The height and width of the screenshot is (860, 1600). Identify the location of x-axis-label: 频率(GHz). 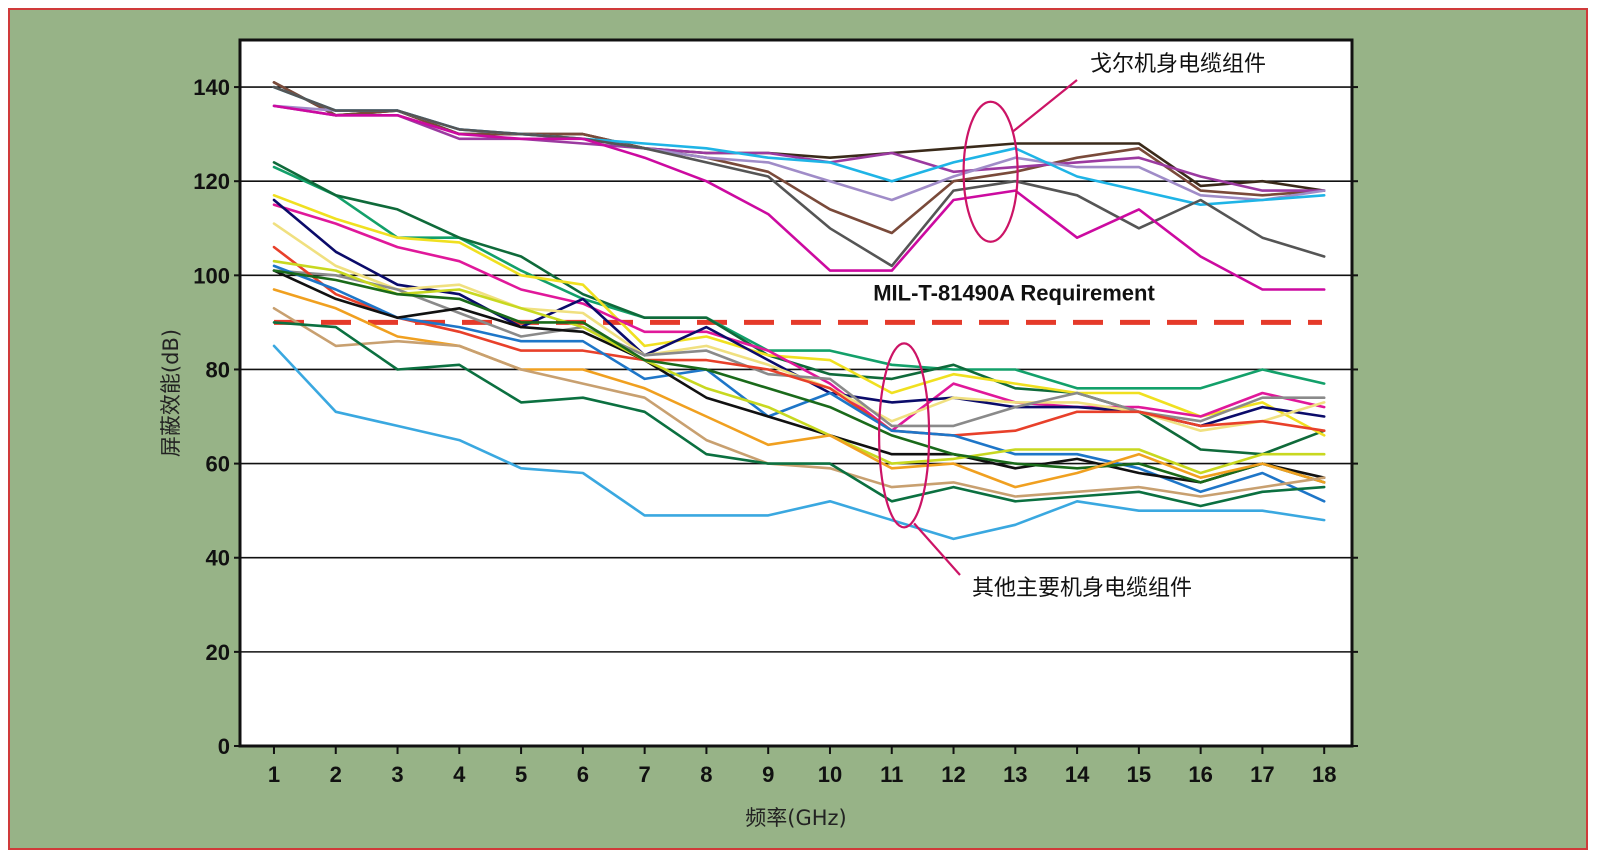
(795, 818).